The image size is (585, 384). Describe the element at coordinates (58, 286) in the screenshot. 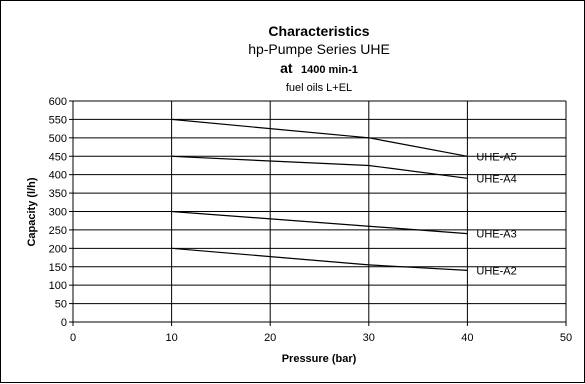

I see `y-tick-label: 100` at that location.